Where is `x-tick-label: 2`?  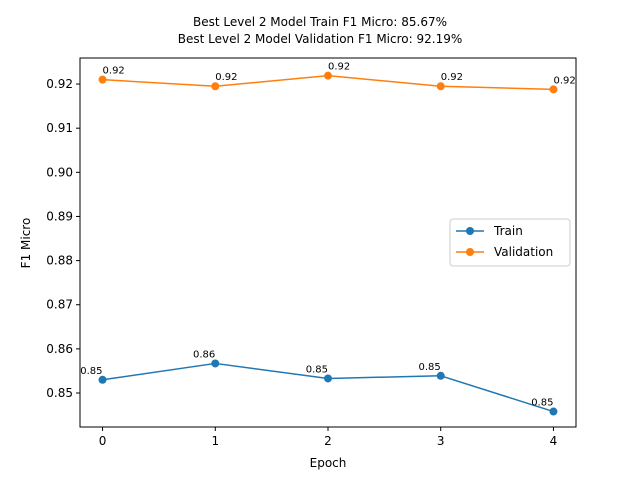
x-tick-label: 2 is located at coordinates (328, 441).